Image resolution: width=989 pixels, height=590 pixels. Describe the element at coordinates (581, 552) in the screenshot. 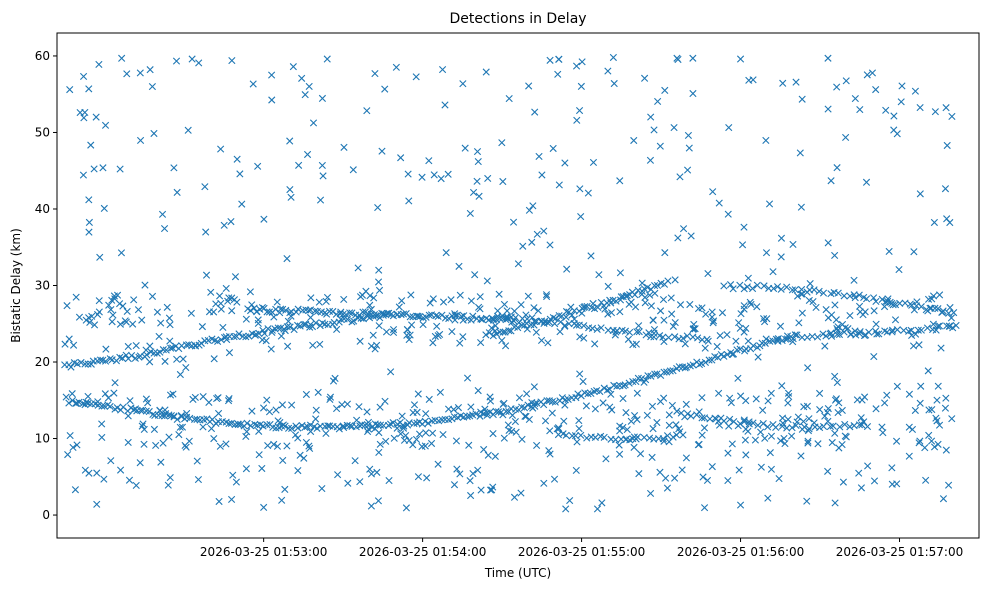

I see `x-tick-label: 2026-03-25 01:55:00` at that location.